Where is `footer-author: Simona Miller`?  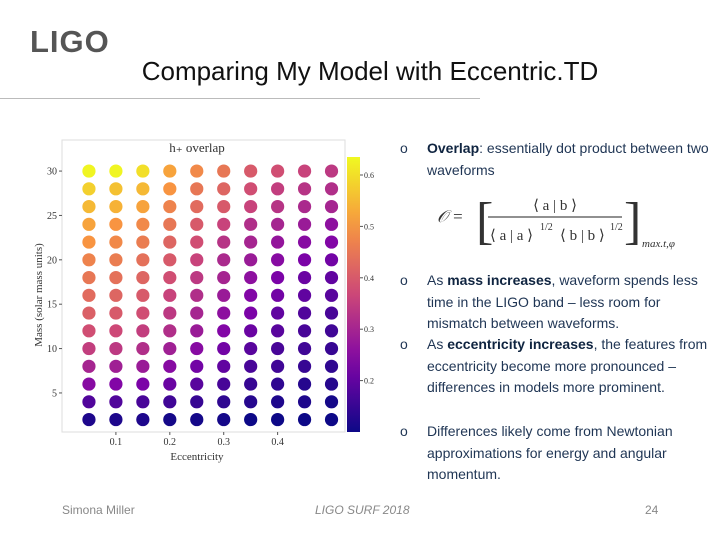 footer-author: Simona Miller is located at coordinates (98, 510).